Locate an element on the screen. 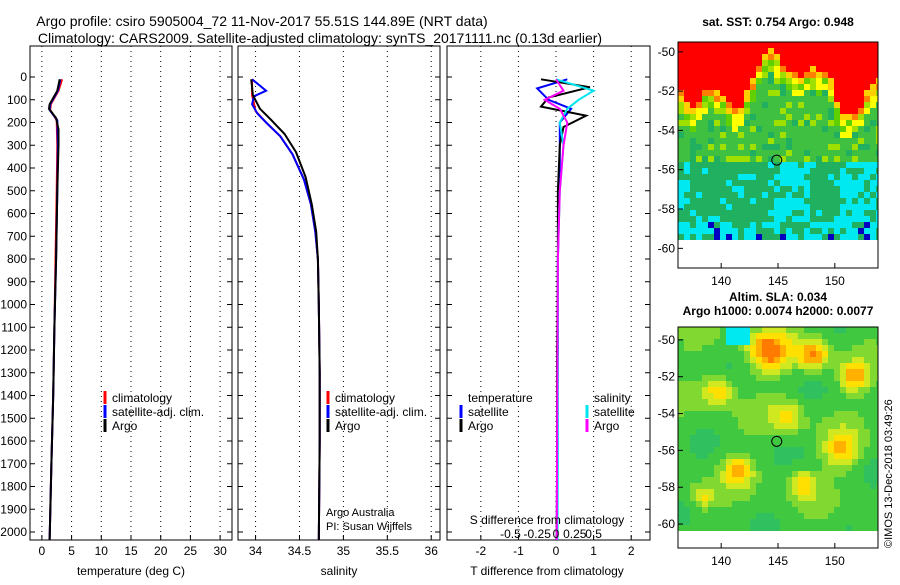 Image resolution: width=900 pixels, height=585 pixels. legend-label-t-argo: Argo is located at coordinates (481, 426).